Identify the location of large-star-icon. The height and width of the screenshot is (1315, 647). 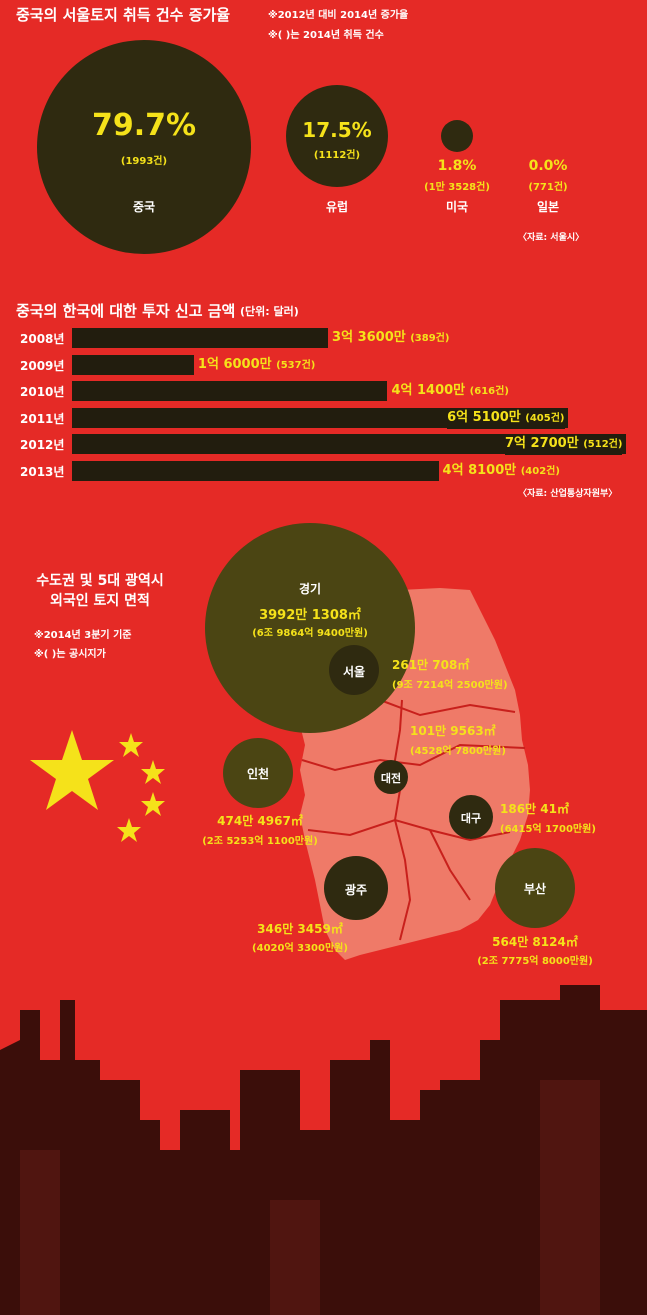
(72, 770).